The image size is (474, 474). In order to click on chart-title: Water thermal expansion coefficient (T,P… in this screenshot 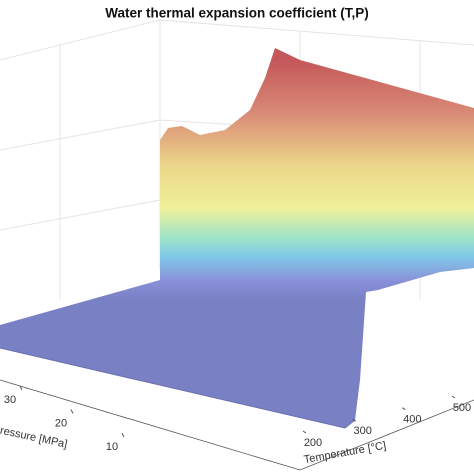, I will do `click(237, 13)`.